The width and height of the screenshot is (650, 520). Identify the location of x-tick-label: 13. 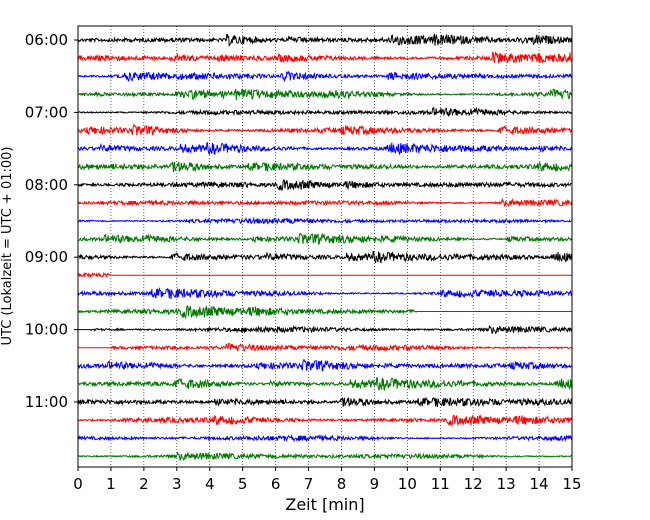
(506, 484).